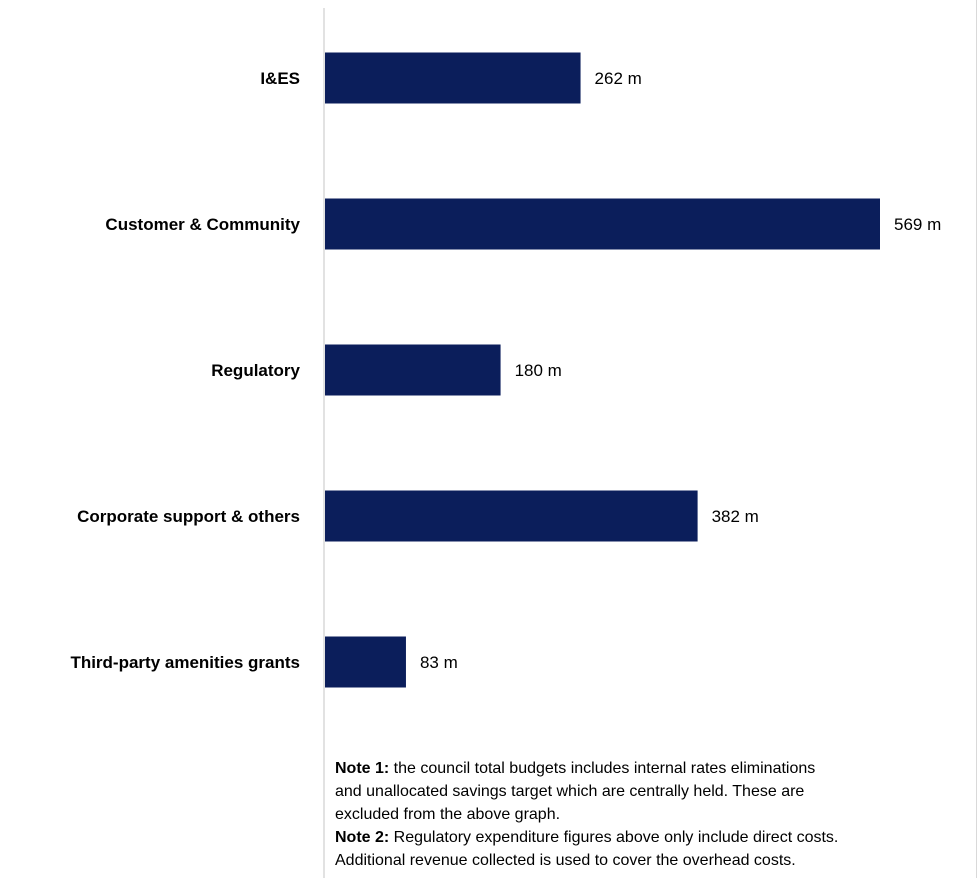  I want to click on data-label: 180 m, so click(538, 370).